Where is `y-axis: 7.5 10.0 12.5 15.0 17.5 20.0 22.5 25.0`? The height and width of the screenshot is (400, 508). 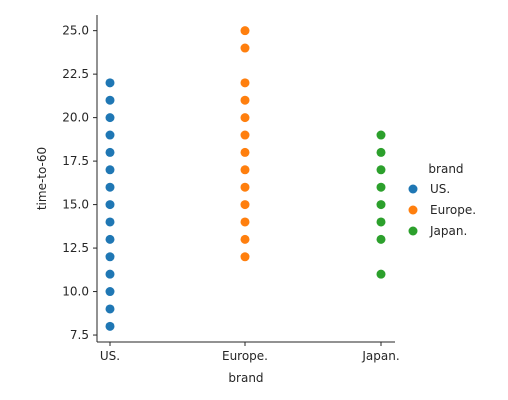 y-axis: 7.5 10.0 12.5 15.0 17.5 20.0 22.5 25.0 is located at coordinates (80, 178).